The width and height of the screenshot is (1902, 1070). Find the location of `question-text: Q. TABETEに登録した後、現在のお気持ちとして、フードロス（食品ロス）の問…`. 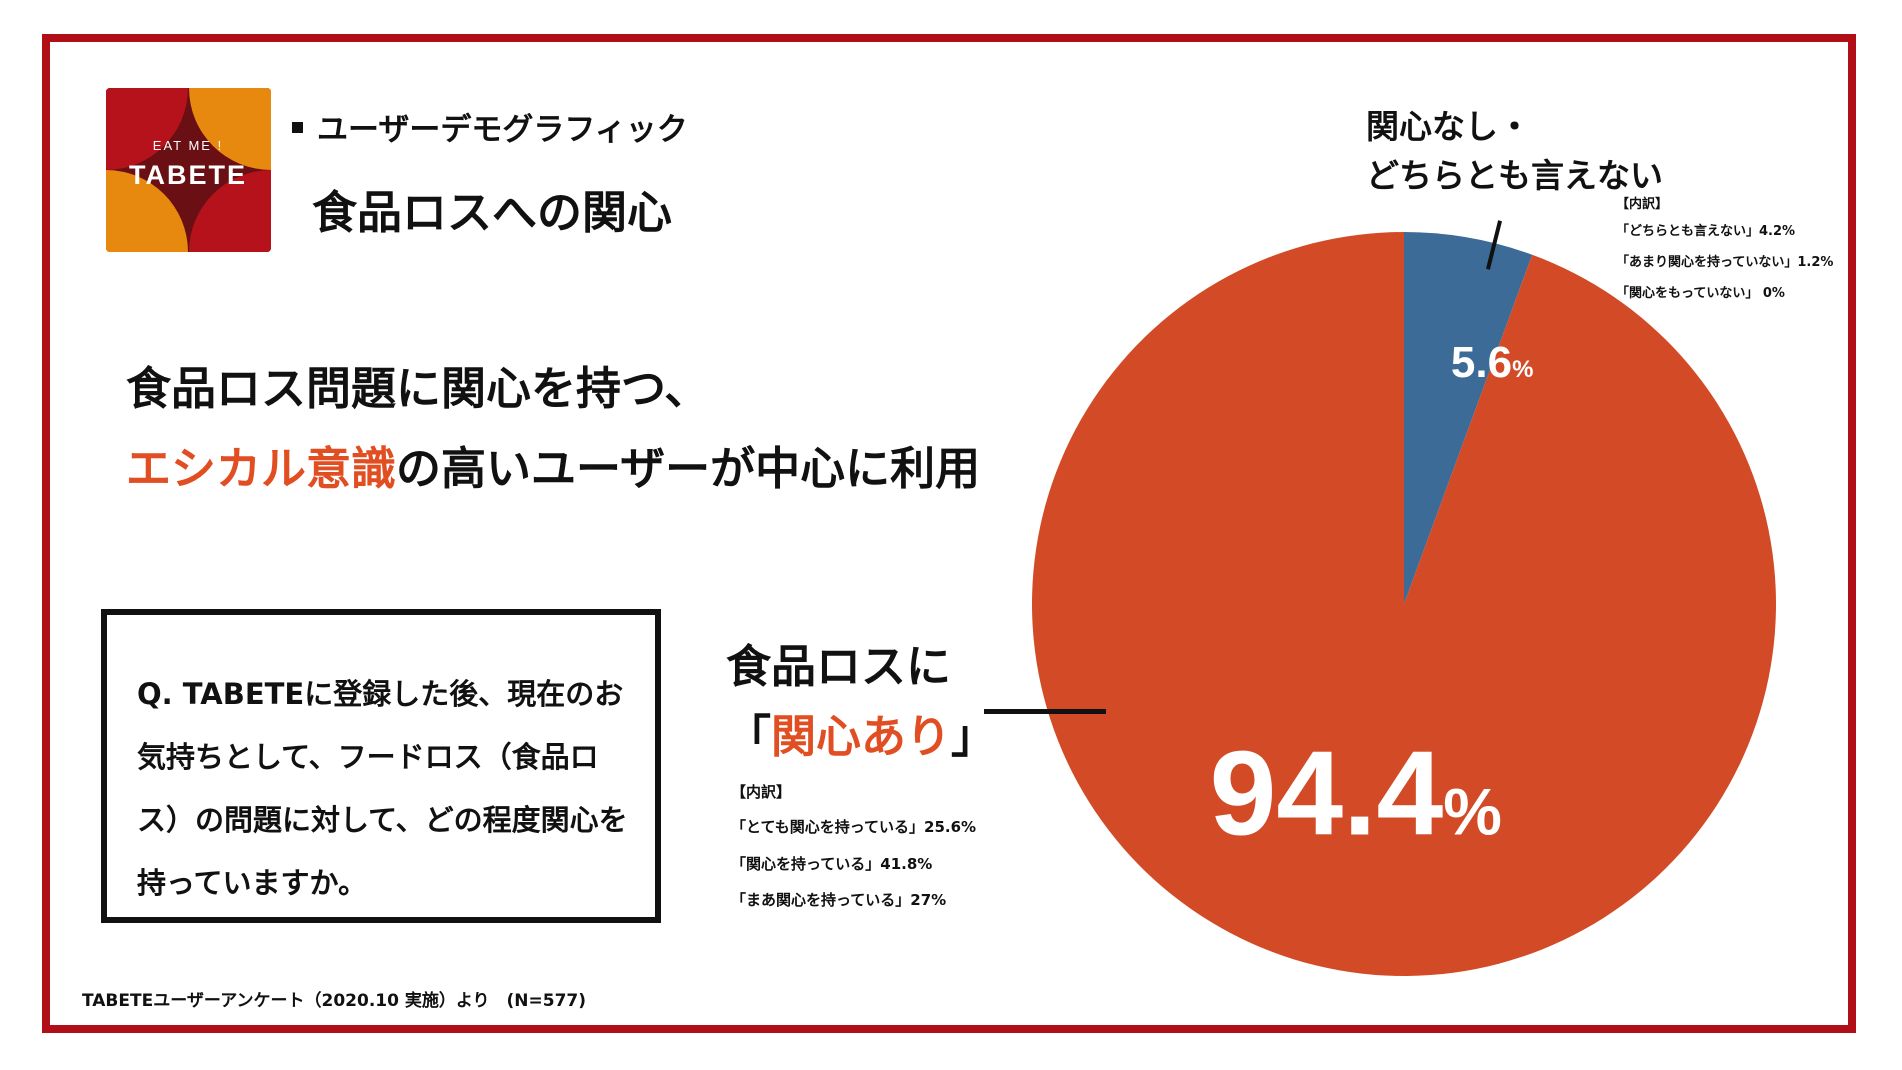

question-text: Q. TABETEに登録した後、現在のお気持ちとして、フードロス（食品ロス）の問… is located at coordinates (382, 788).